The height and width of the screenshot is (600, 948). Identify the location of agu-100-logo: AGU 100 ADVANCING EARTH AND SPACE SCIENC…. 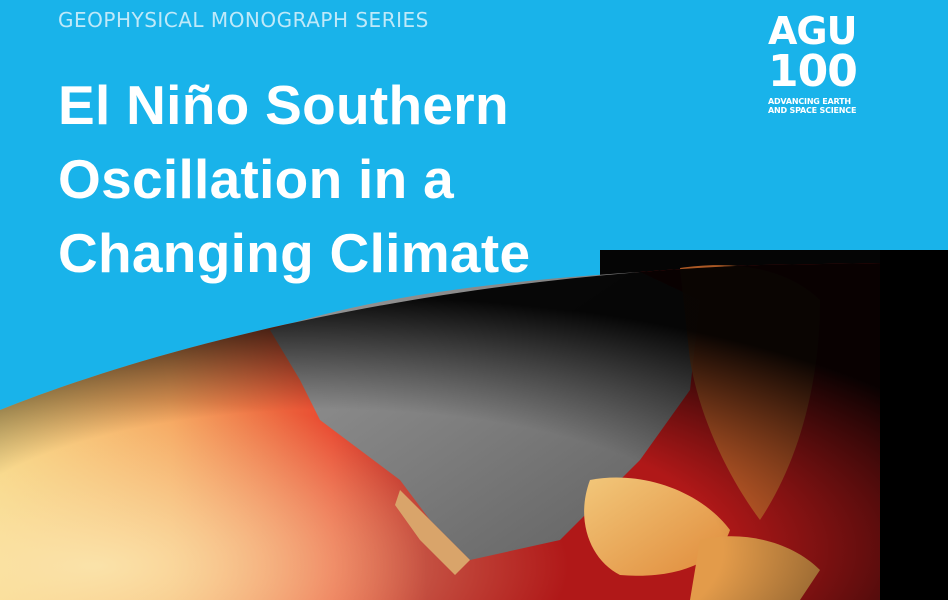
(820, 63).